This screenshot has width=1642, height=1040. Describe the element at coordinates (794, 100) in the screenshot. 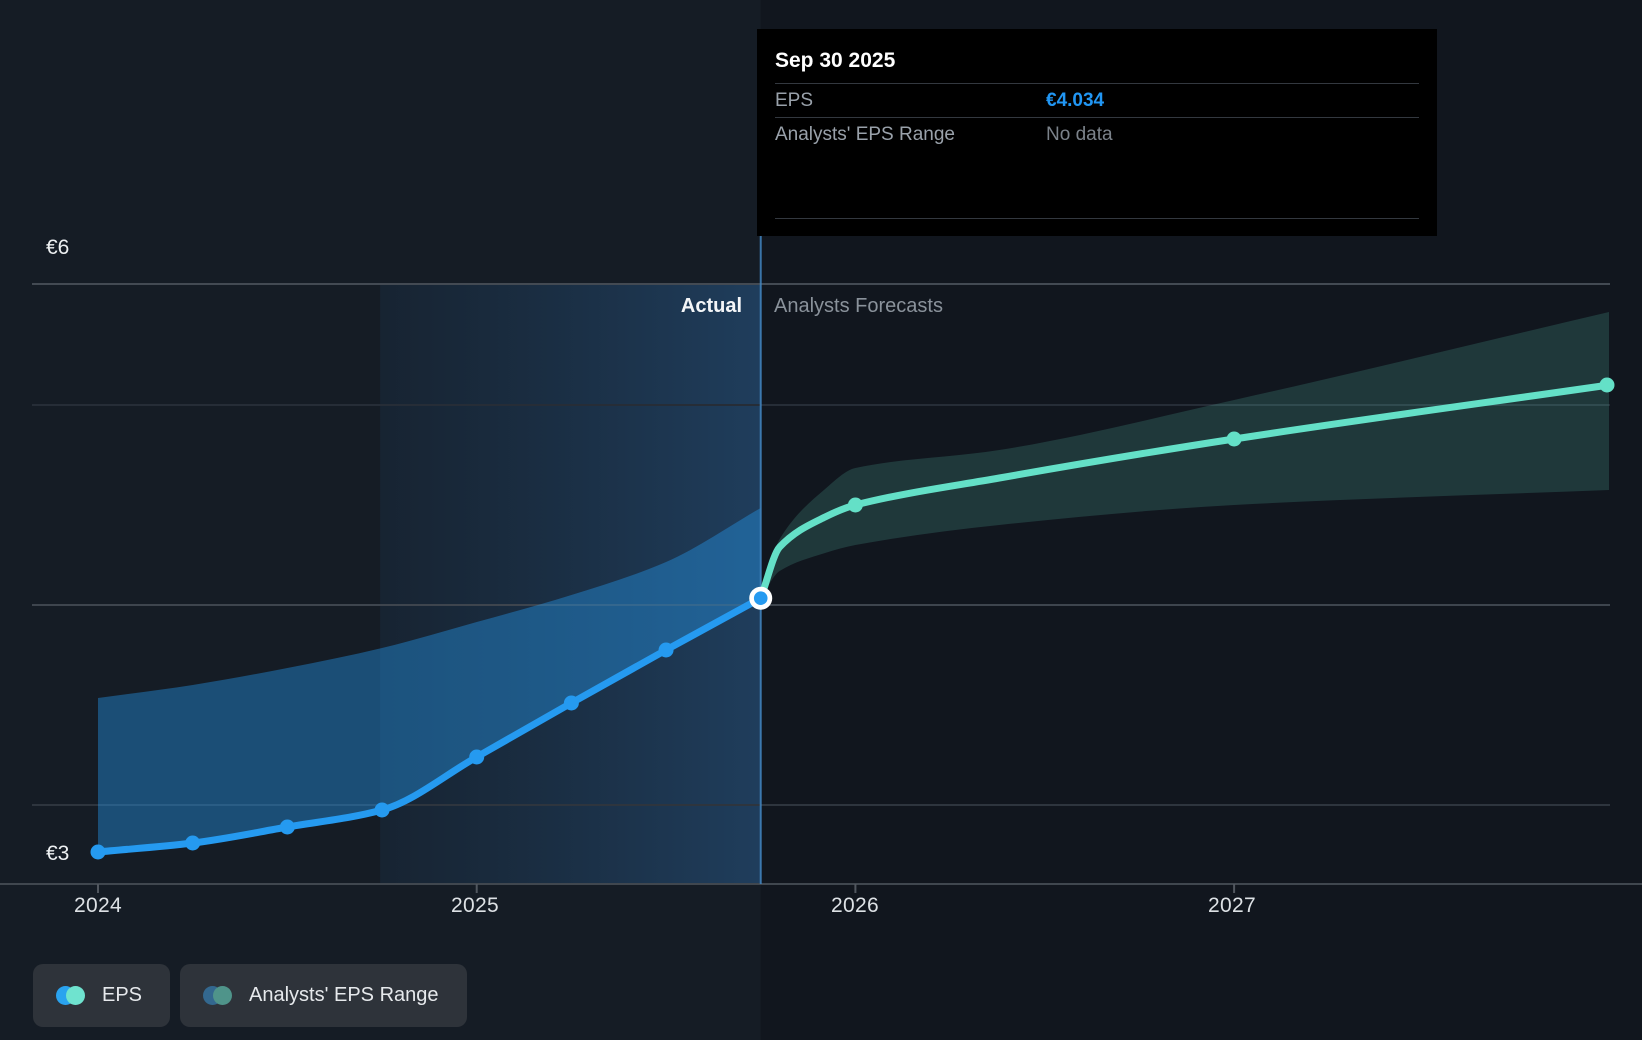

I see `tooltip-row-label: EPS` at that location.